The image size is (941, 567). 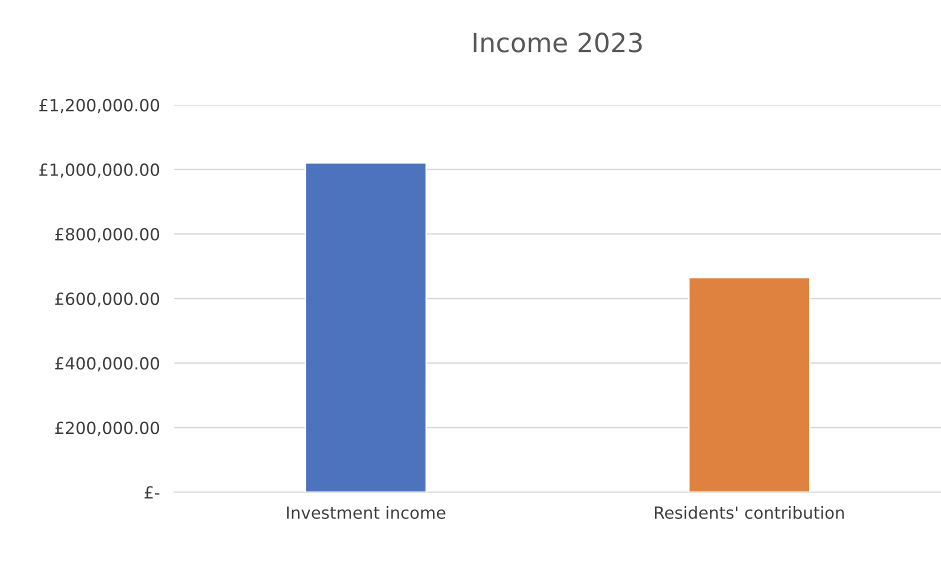 I want to click on y-tick-label: £1,000,000.00, so click(x=99, y=170).